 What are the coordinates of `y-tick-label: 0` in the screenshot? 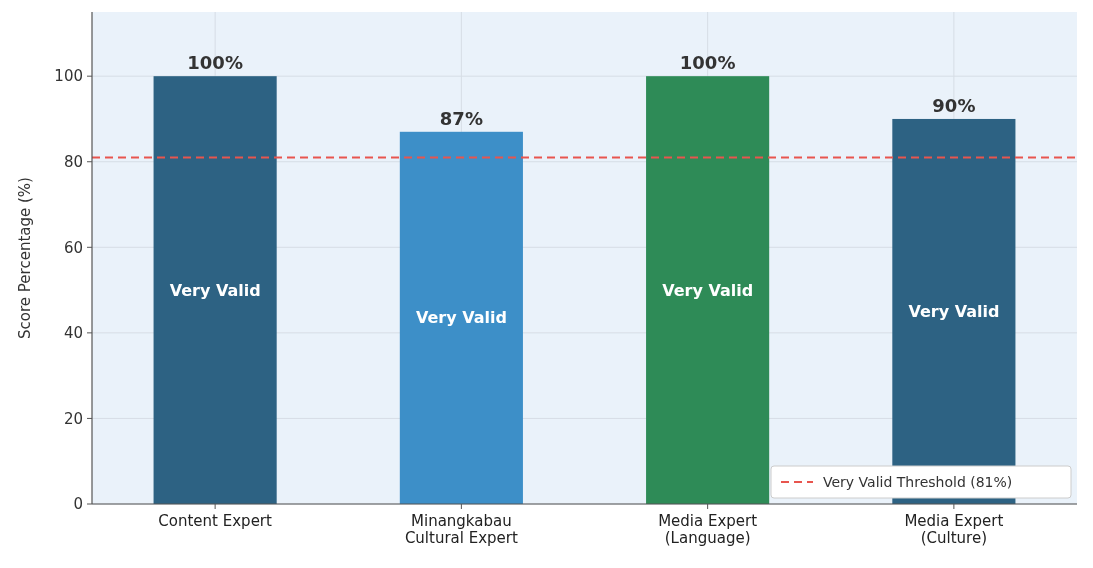 It's located at (78, 504).